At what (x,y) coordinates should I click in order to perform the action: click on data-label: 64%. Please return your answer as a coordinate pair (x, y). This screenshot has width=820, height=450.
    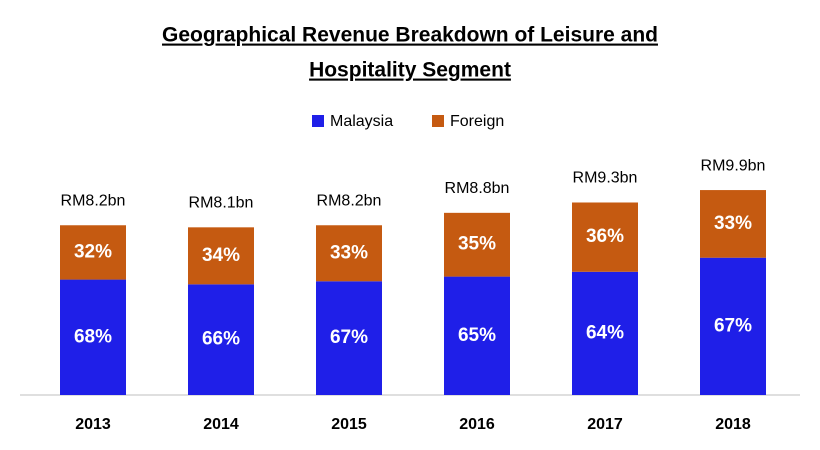
    Looking at the image, I should click on (605, 332).